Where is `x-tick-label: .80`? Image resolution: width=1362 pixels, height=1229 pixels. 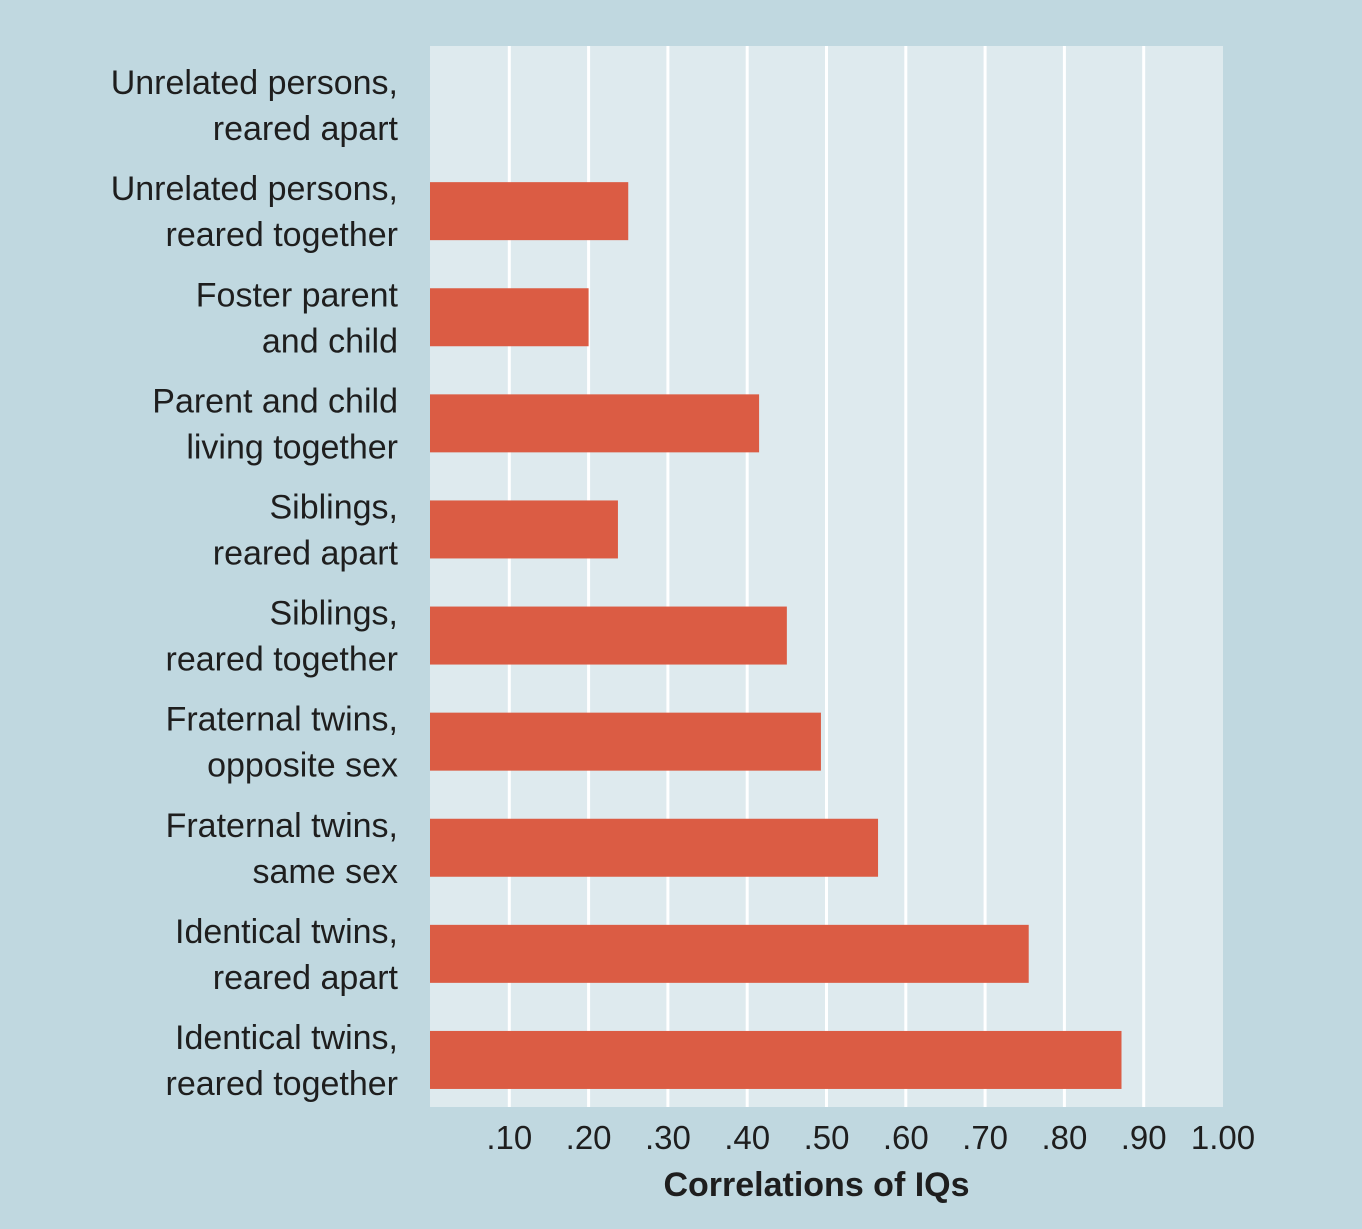
x-tick-label: .80 is located at coordinates (1064, 1137).